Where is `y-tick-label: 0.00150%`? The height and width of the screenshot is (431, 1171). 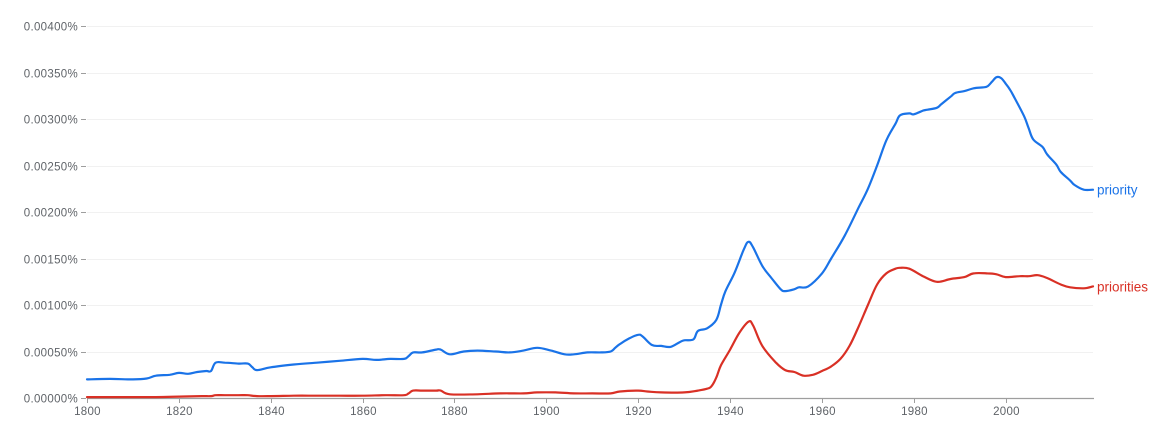 y-tick-label: 0.00150% is located at coordinates (51, 261).